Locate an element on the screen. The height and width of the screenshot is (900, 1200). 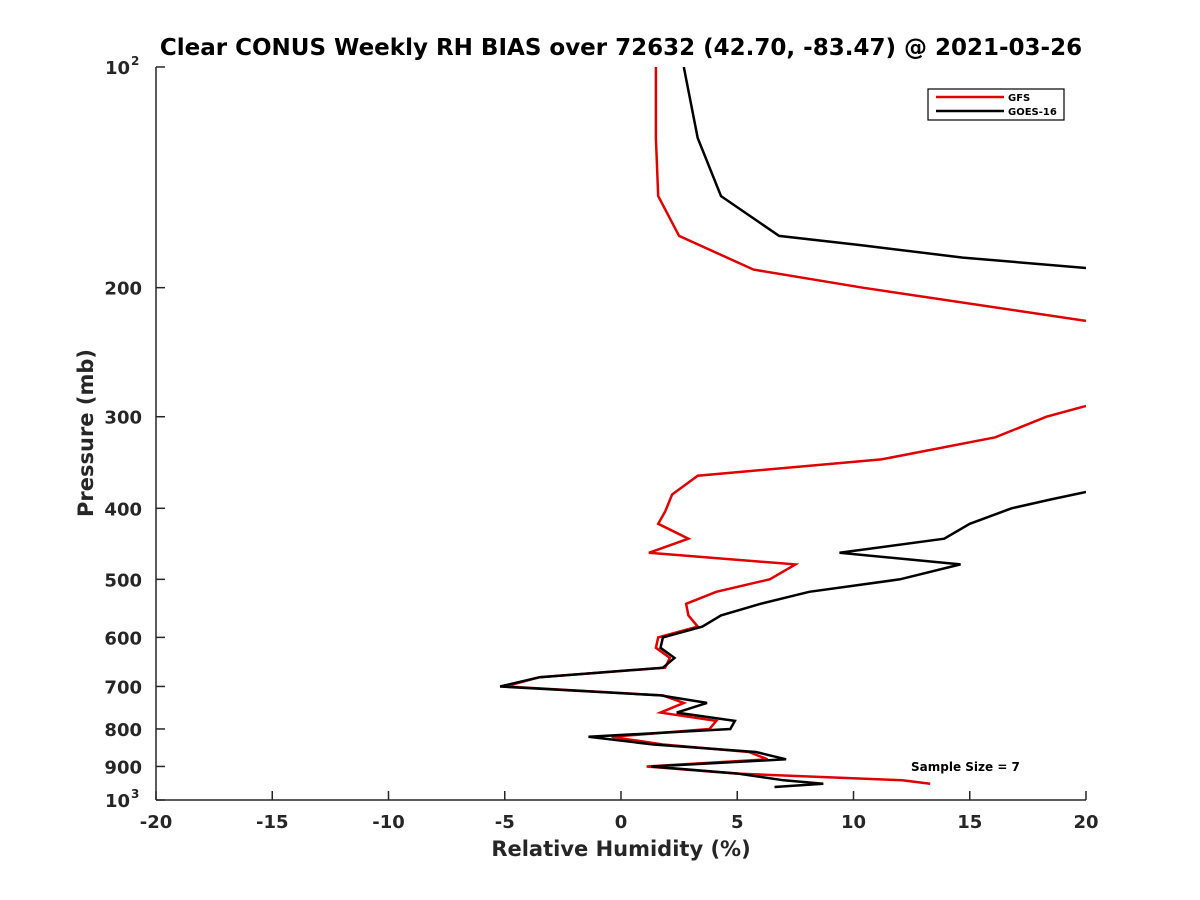
y-tick-label: 700 is located at coordinates (123, 687).